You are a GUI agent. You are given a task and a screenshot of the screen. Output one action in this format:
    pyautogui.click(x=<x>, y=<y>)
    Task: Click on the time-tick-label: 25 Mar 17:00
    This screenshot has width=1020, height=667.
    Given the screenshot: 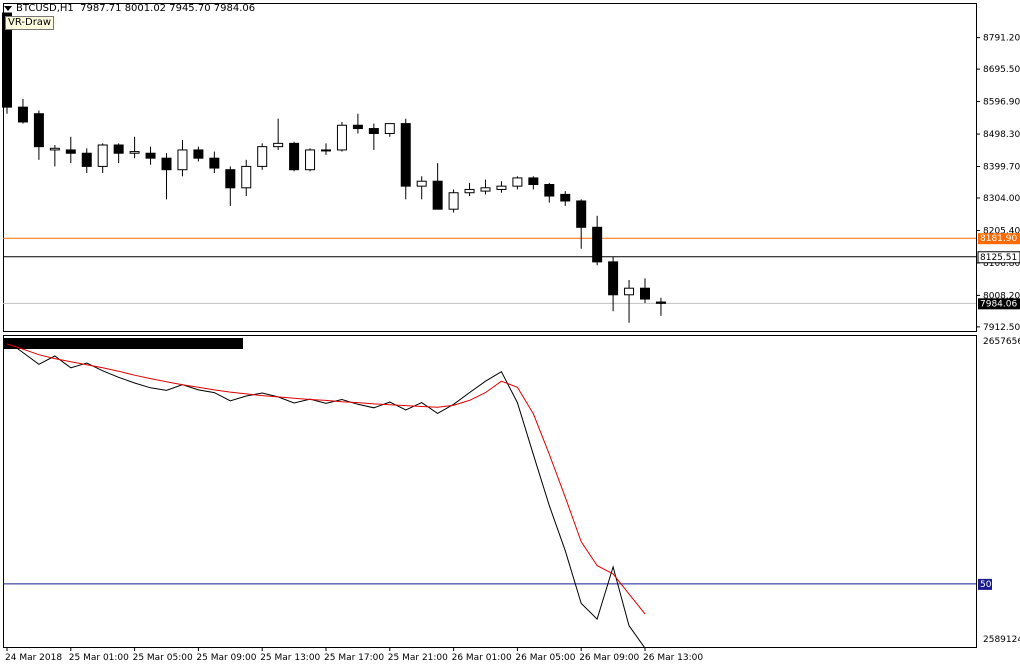 What is the action you would take?
    pyautogui.click(x=354, y=658)
    